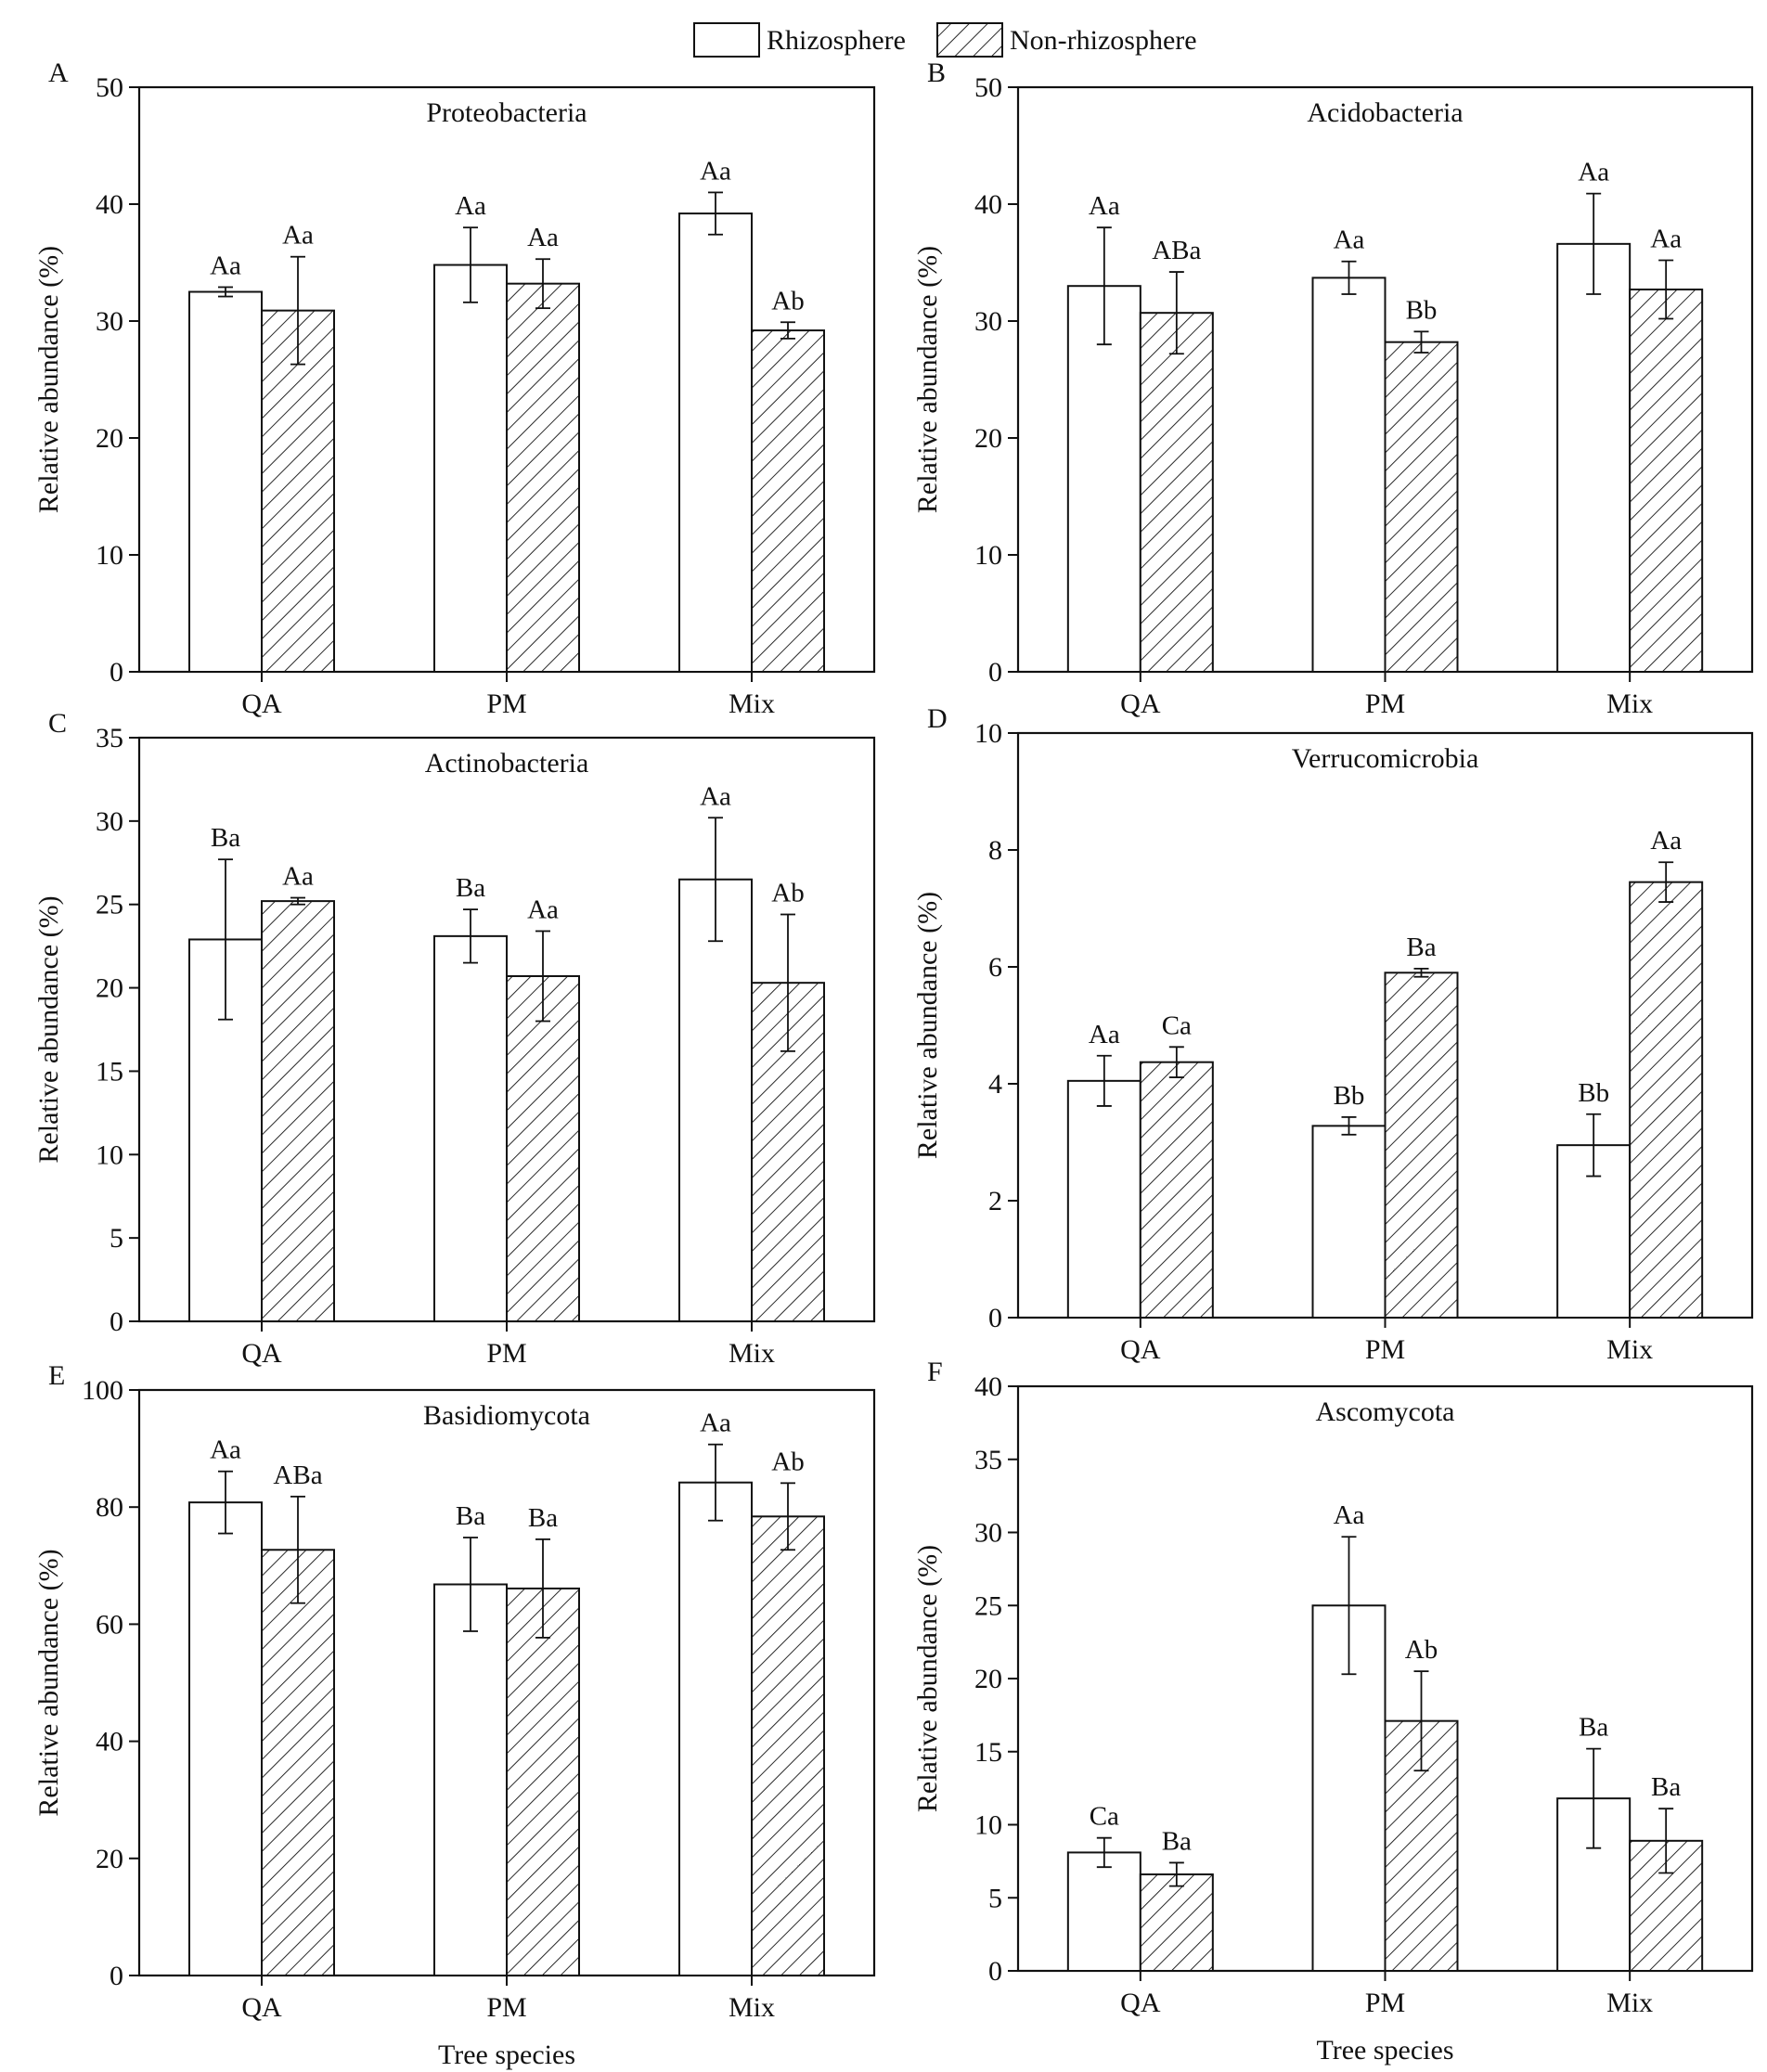 The image size is (1767, 2072). Describe the element at coordinates (109, 1742) in the screenshot. I see `y-tick-label-e: 40` at that location.